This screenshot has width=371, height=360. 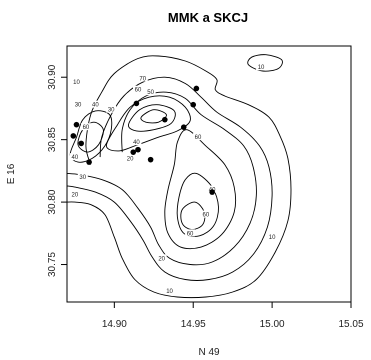 I want to click on contour-label-10: 30, so click(x=111, y=111).